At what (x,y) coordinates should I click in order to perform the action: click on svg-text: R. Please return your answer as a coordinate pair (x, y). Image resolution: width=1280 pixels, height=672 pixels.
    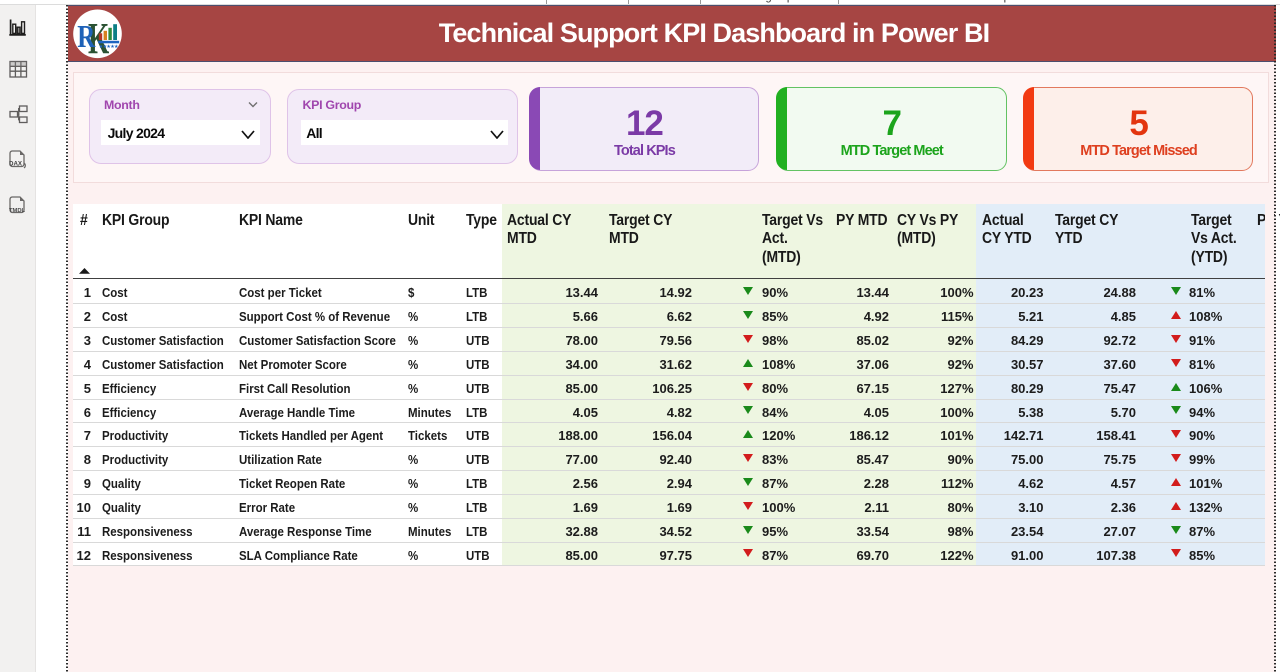
    Looking at the image, I should click on (86, 37).